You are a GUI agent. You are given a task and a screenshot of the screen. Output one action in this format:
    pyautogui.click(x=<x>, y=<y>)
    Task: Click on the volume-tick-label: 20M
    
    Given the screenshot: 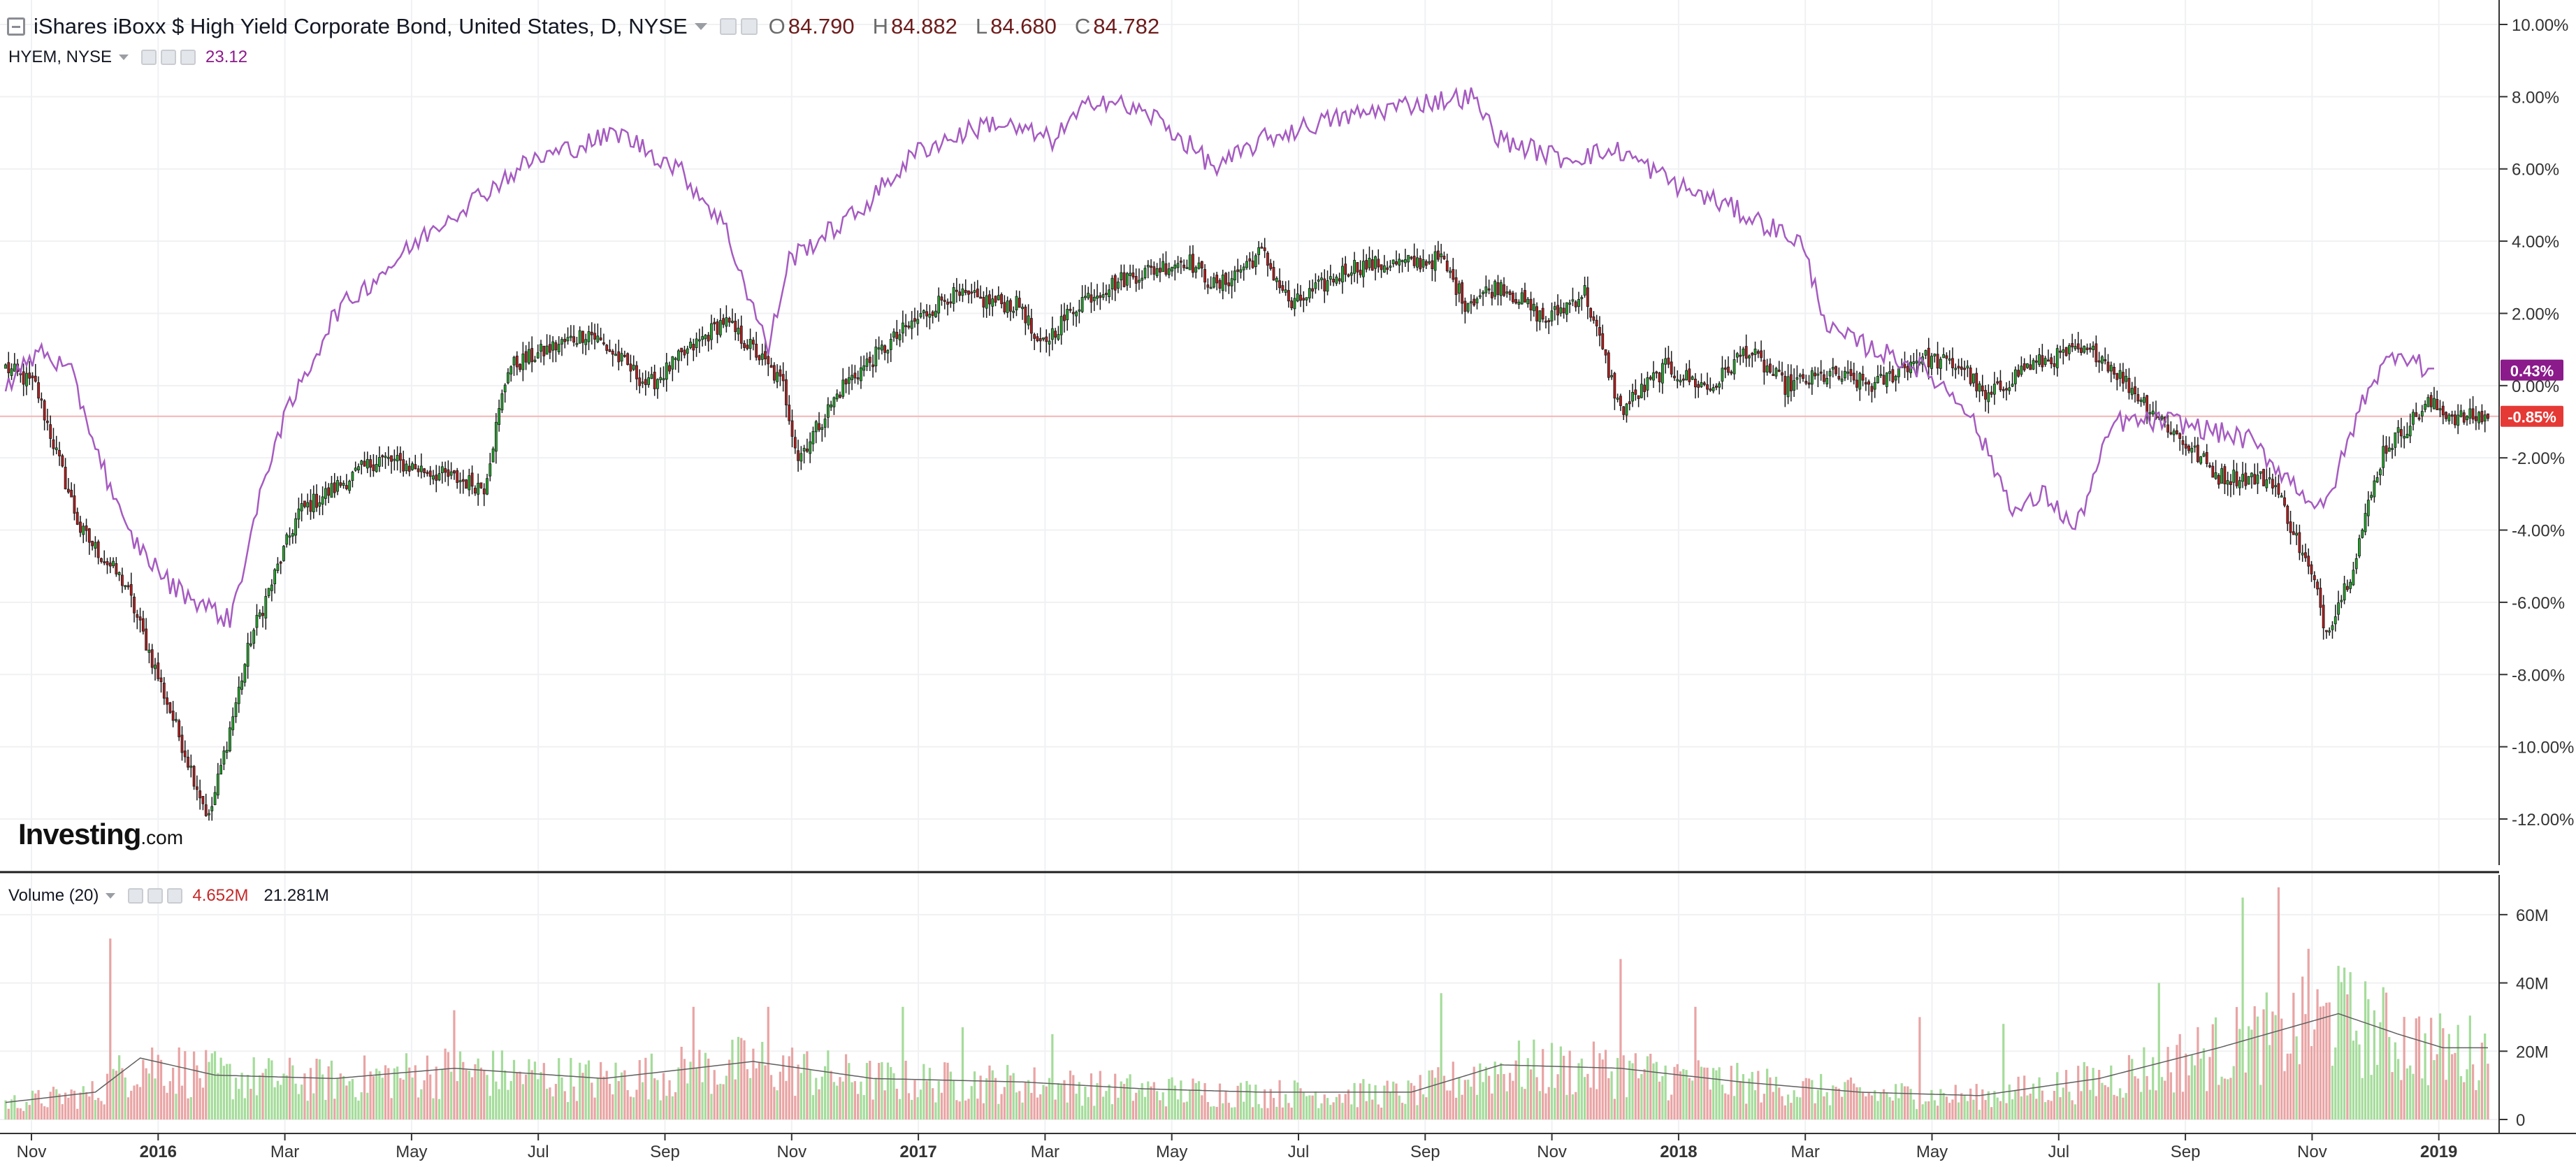 What is the action you would take?
    pyautogui.click(x=2532, y=1052)
    